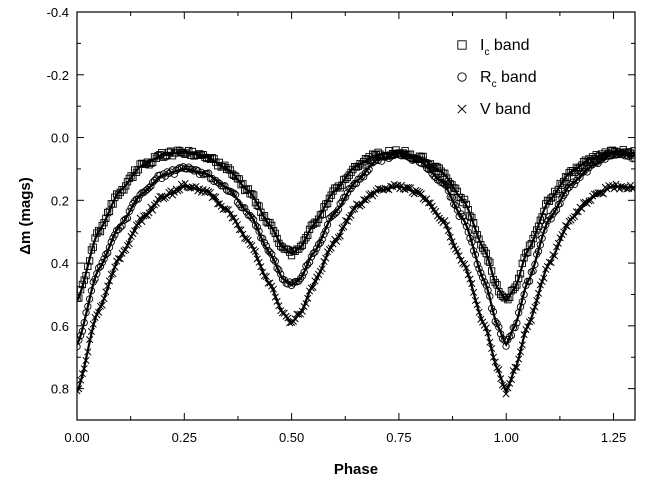 This screenshot has height=479, width=650. Describe the element at coordinates (60, 263) in the screenshot. I see `y-tick-label: 0.4` at that location.